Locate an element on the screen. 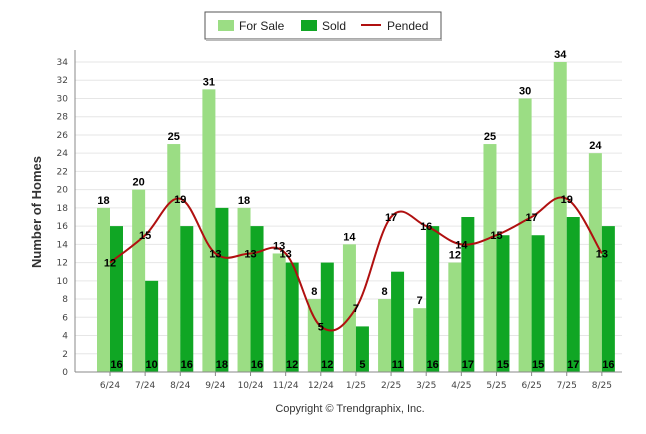  y-tick-label: 20 is located at coordinates (63, 191).